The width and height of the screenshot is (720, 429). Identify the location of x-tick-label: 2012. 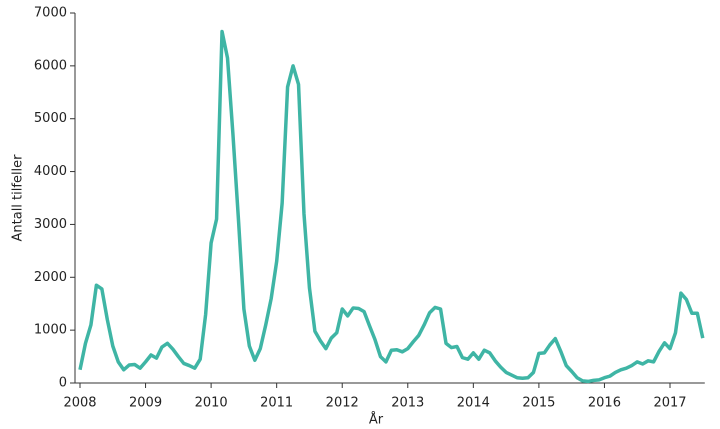
(342, 403).